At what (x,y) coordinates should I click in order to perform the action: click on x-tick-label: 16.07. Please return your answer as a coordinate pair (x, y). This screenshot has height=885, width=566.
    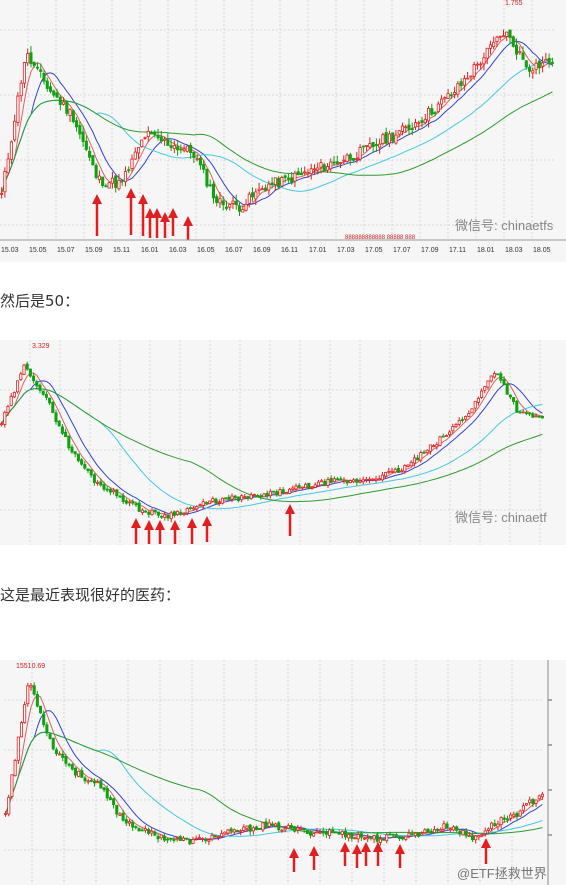
    Looking at the image, I should click on (234, 250).